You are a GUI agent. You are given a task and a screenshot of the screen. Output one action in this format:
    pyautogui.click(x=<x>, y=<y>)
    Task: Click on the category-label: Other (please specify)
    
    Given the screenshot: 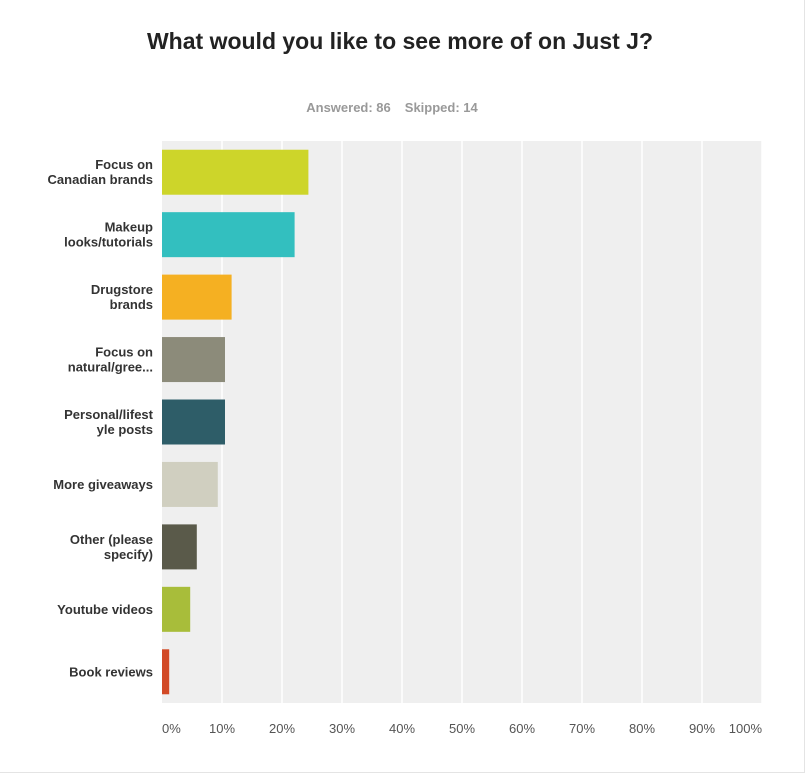 What is the action you would take?
    pyautogui.click(x=111, y=547)
    